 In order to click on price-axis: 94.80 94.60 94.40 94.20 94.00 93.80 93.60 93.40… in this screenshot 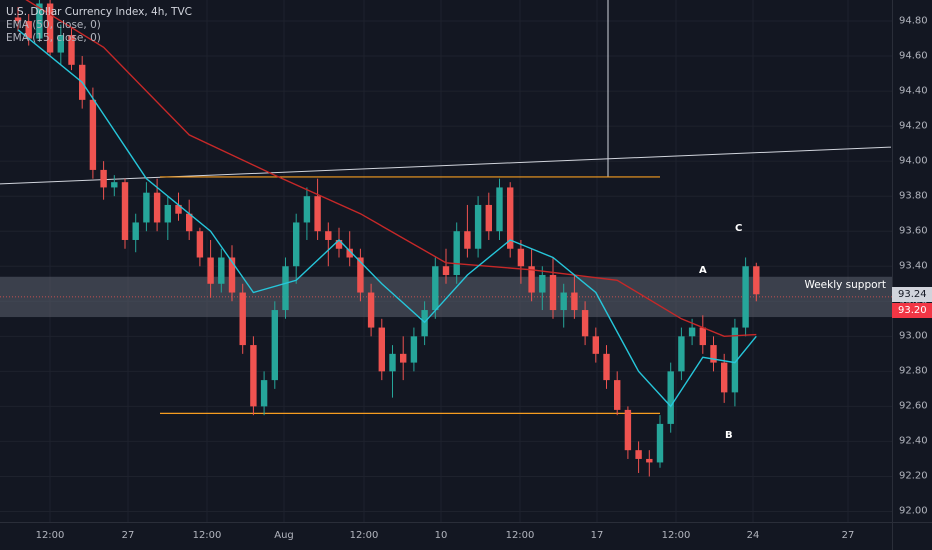, I will do `click(912, 261)`.